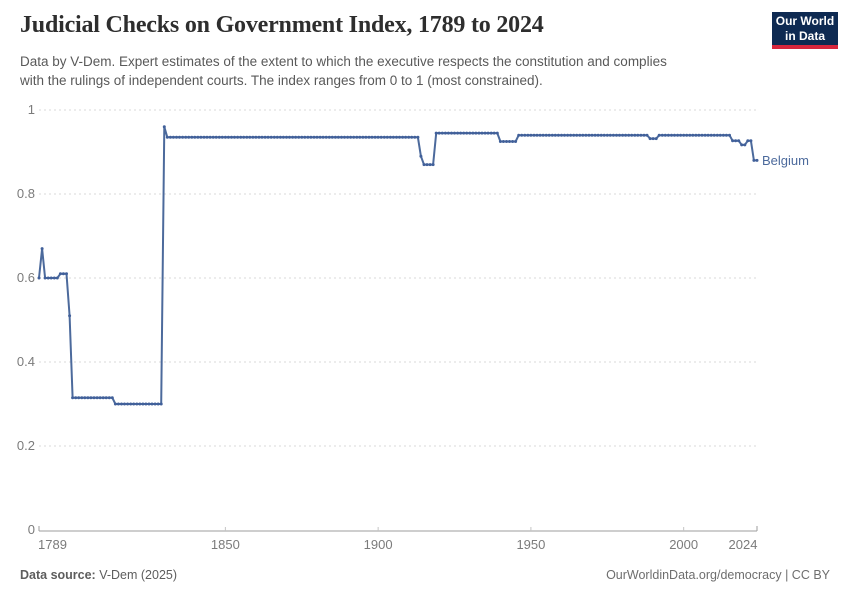 The image size is (850, 600). Describe the element at coordinates (785, 160) in the screenshot. I see `series-label-belgium: Belgium` at that location.